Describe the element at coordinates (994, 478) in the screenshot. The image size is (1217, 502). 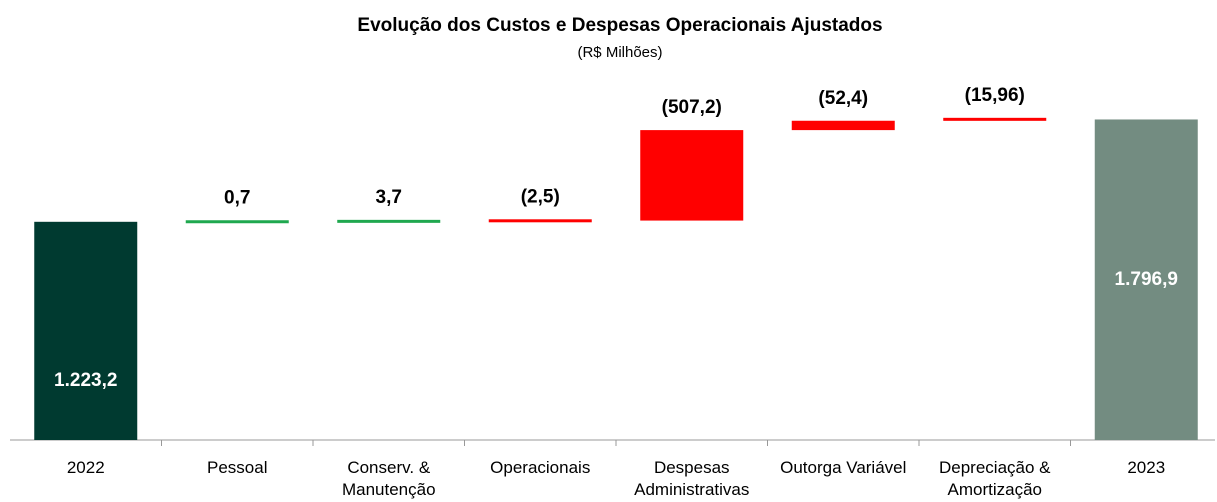
I see `x-tick-label: Depreciação & Amortização` at that location.